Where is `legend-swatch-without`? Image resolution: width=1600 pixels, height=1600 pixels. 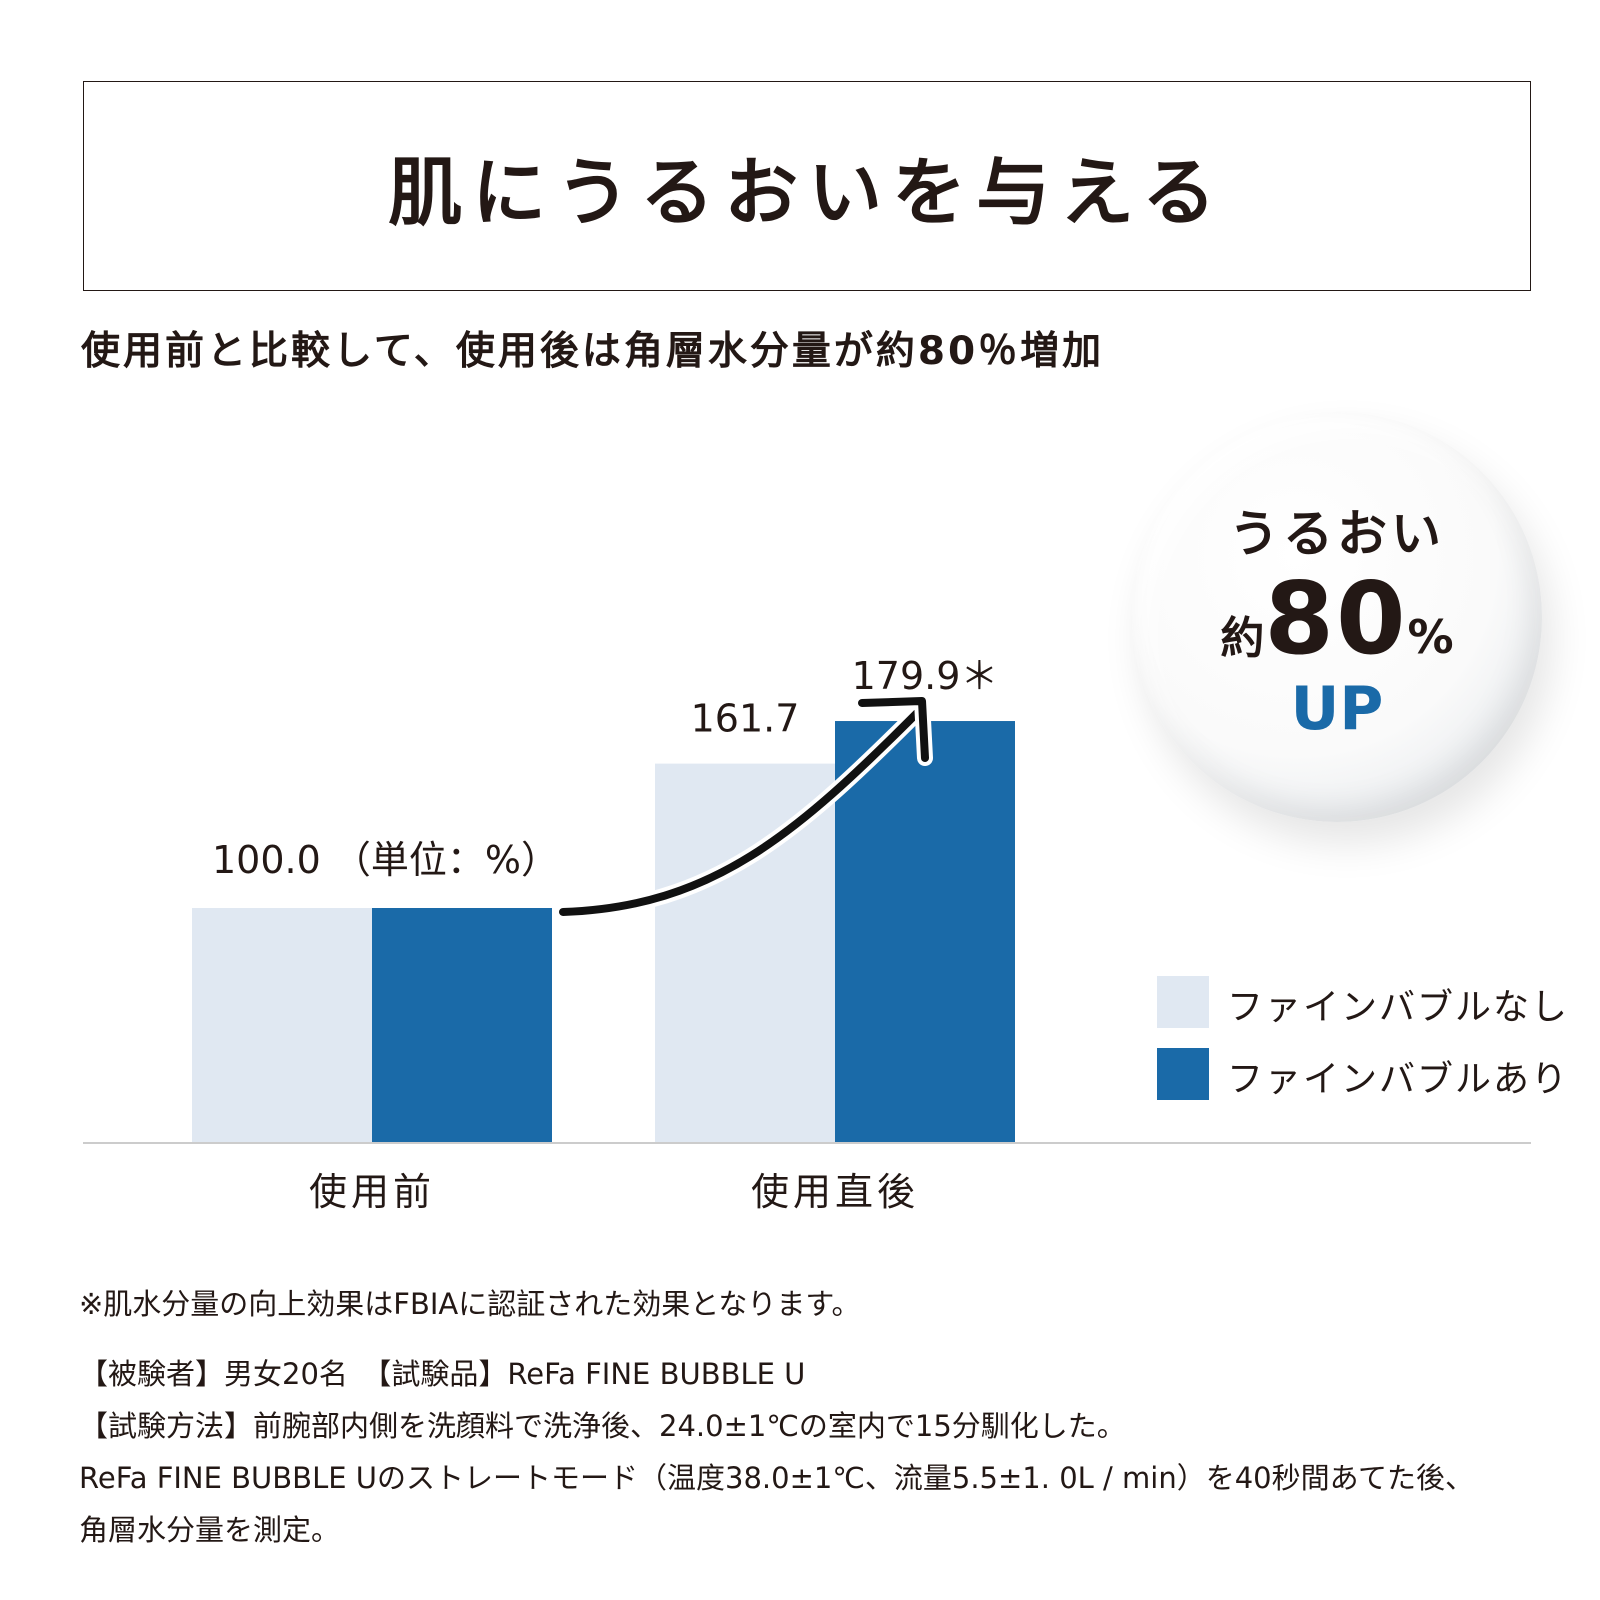 legend-swatch-without is located at coordinates (1183, 1002).